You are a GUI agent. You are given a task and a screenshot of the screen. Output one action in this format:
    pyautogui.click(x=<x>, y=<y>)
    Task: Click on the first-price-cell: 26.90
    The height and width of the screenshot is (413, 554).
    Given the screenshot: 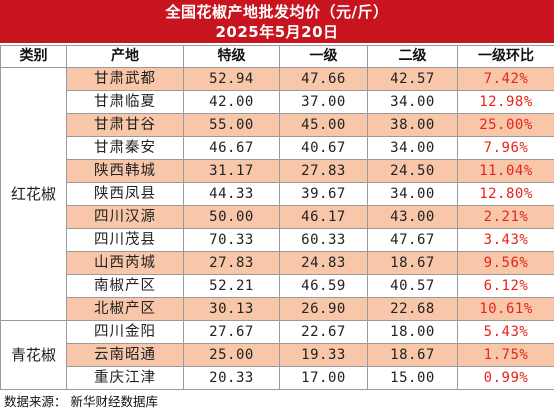 What is the action you would take?
    pyautogui.click(x=323, y=309)
    